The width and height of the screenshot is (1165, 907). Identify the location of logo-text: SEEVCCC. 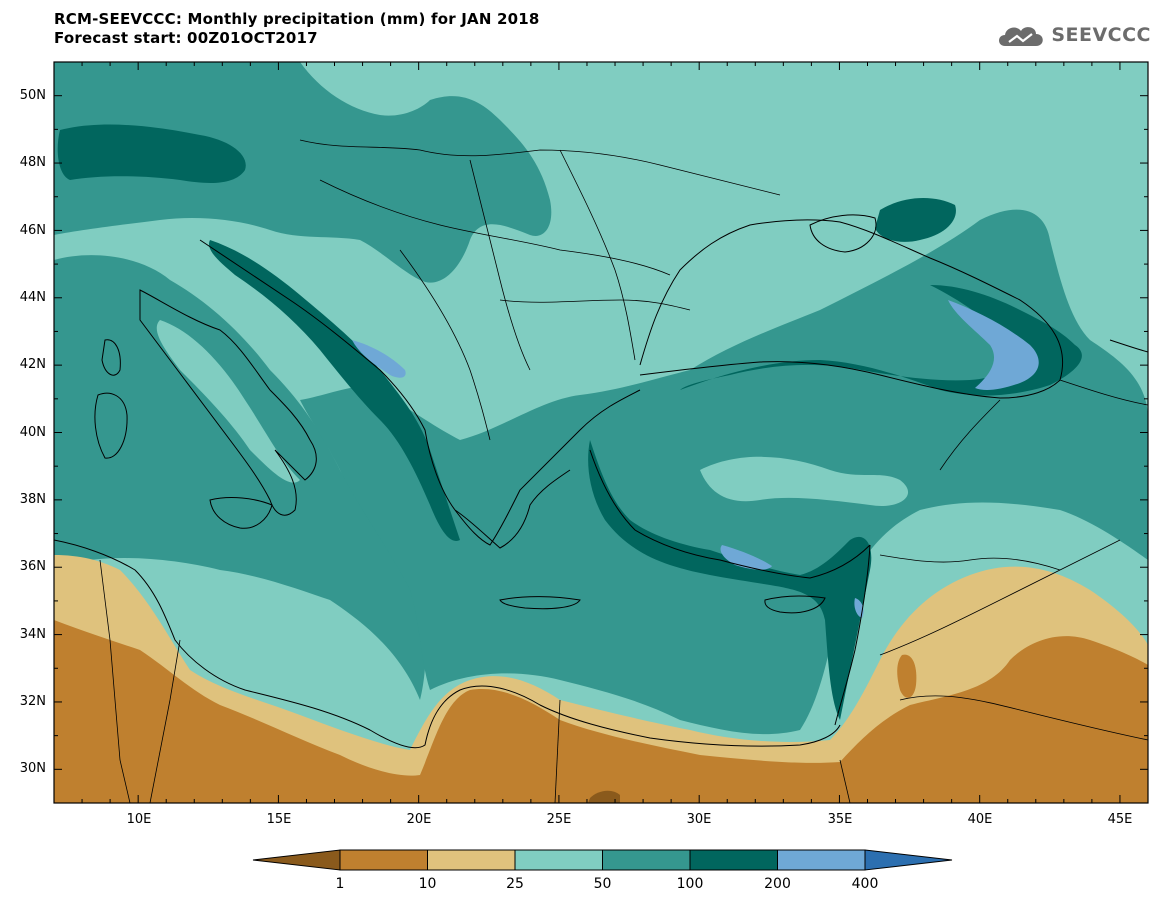
(1101, 35).